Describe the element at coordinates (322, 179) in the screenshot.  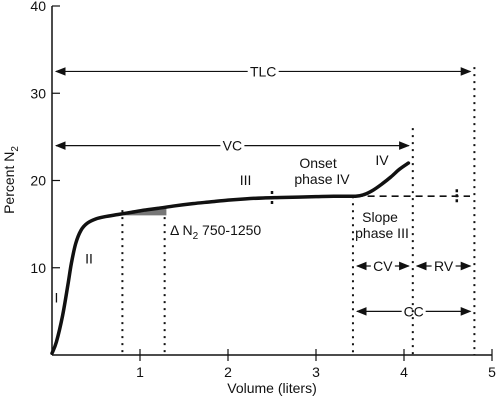
I see `onset-line2: phase IV` at that location.